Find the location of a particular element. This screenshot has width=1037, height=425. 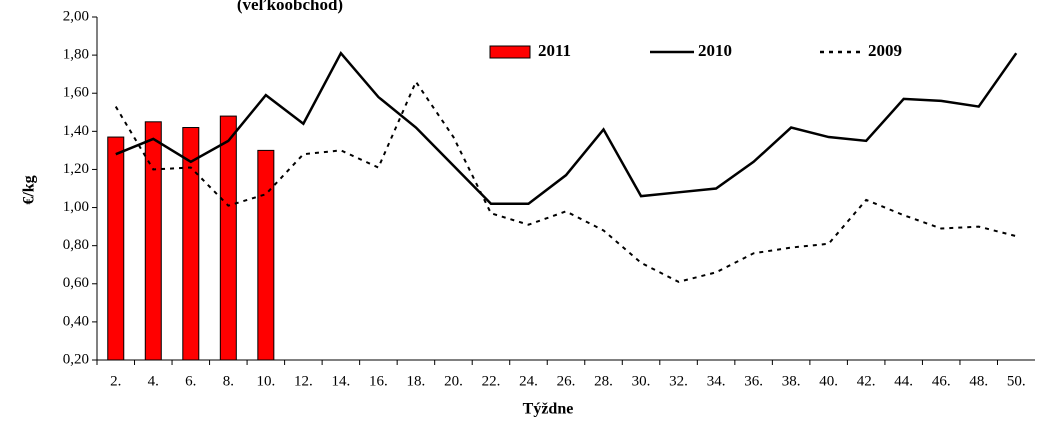

x-tick-label: 14. is located at coordinates (341, 381).